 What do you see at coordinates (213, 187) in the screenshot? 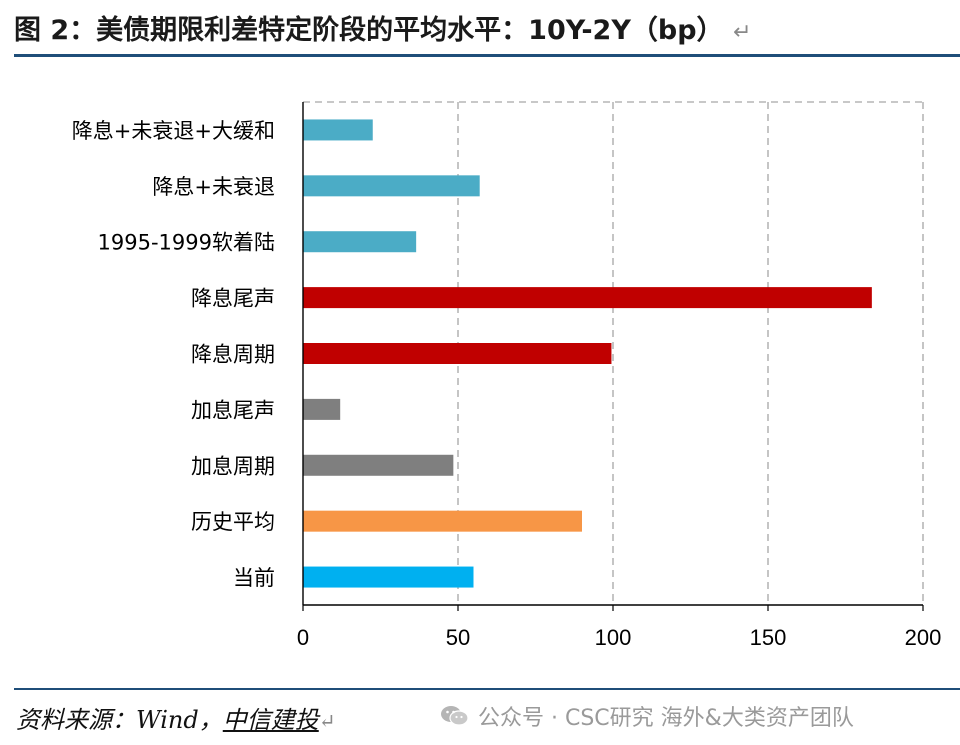
I see `category-label: 降息+未衰退` at bounding box center [213, 187].